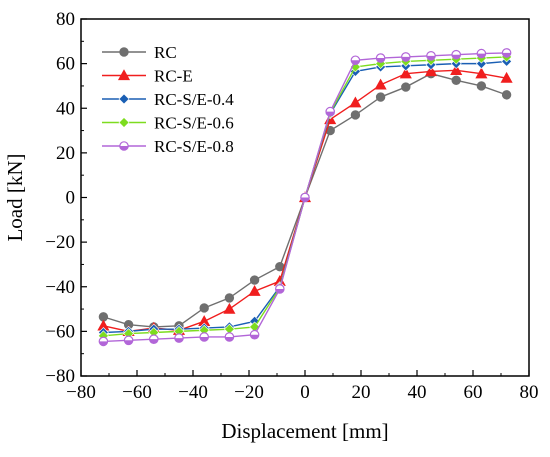 This screenshot has height=457, width=550. What do you see at coordinates (137, 392) in the screenshot?
I see `x-tick-label: −60` at bounding box center [137, 392].